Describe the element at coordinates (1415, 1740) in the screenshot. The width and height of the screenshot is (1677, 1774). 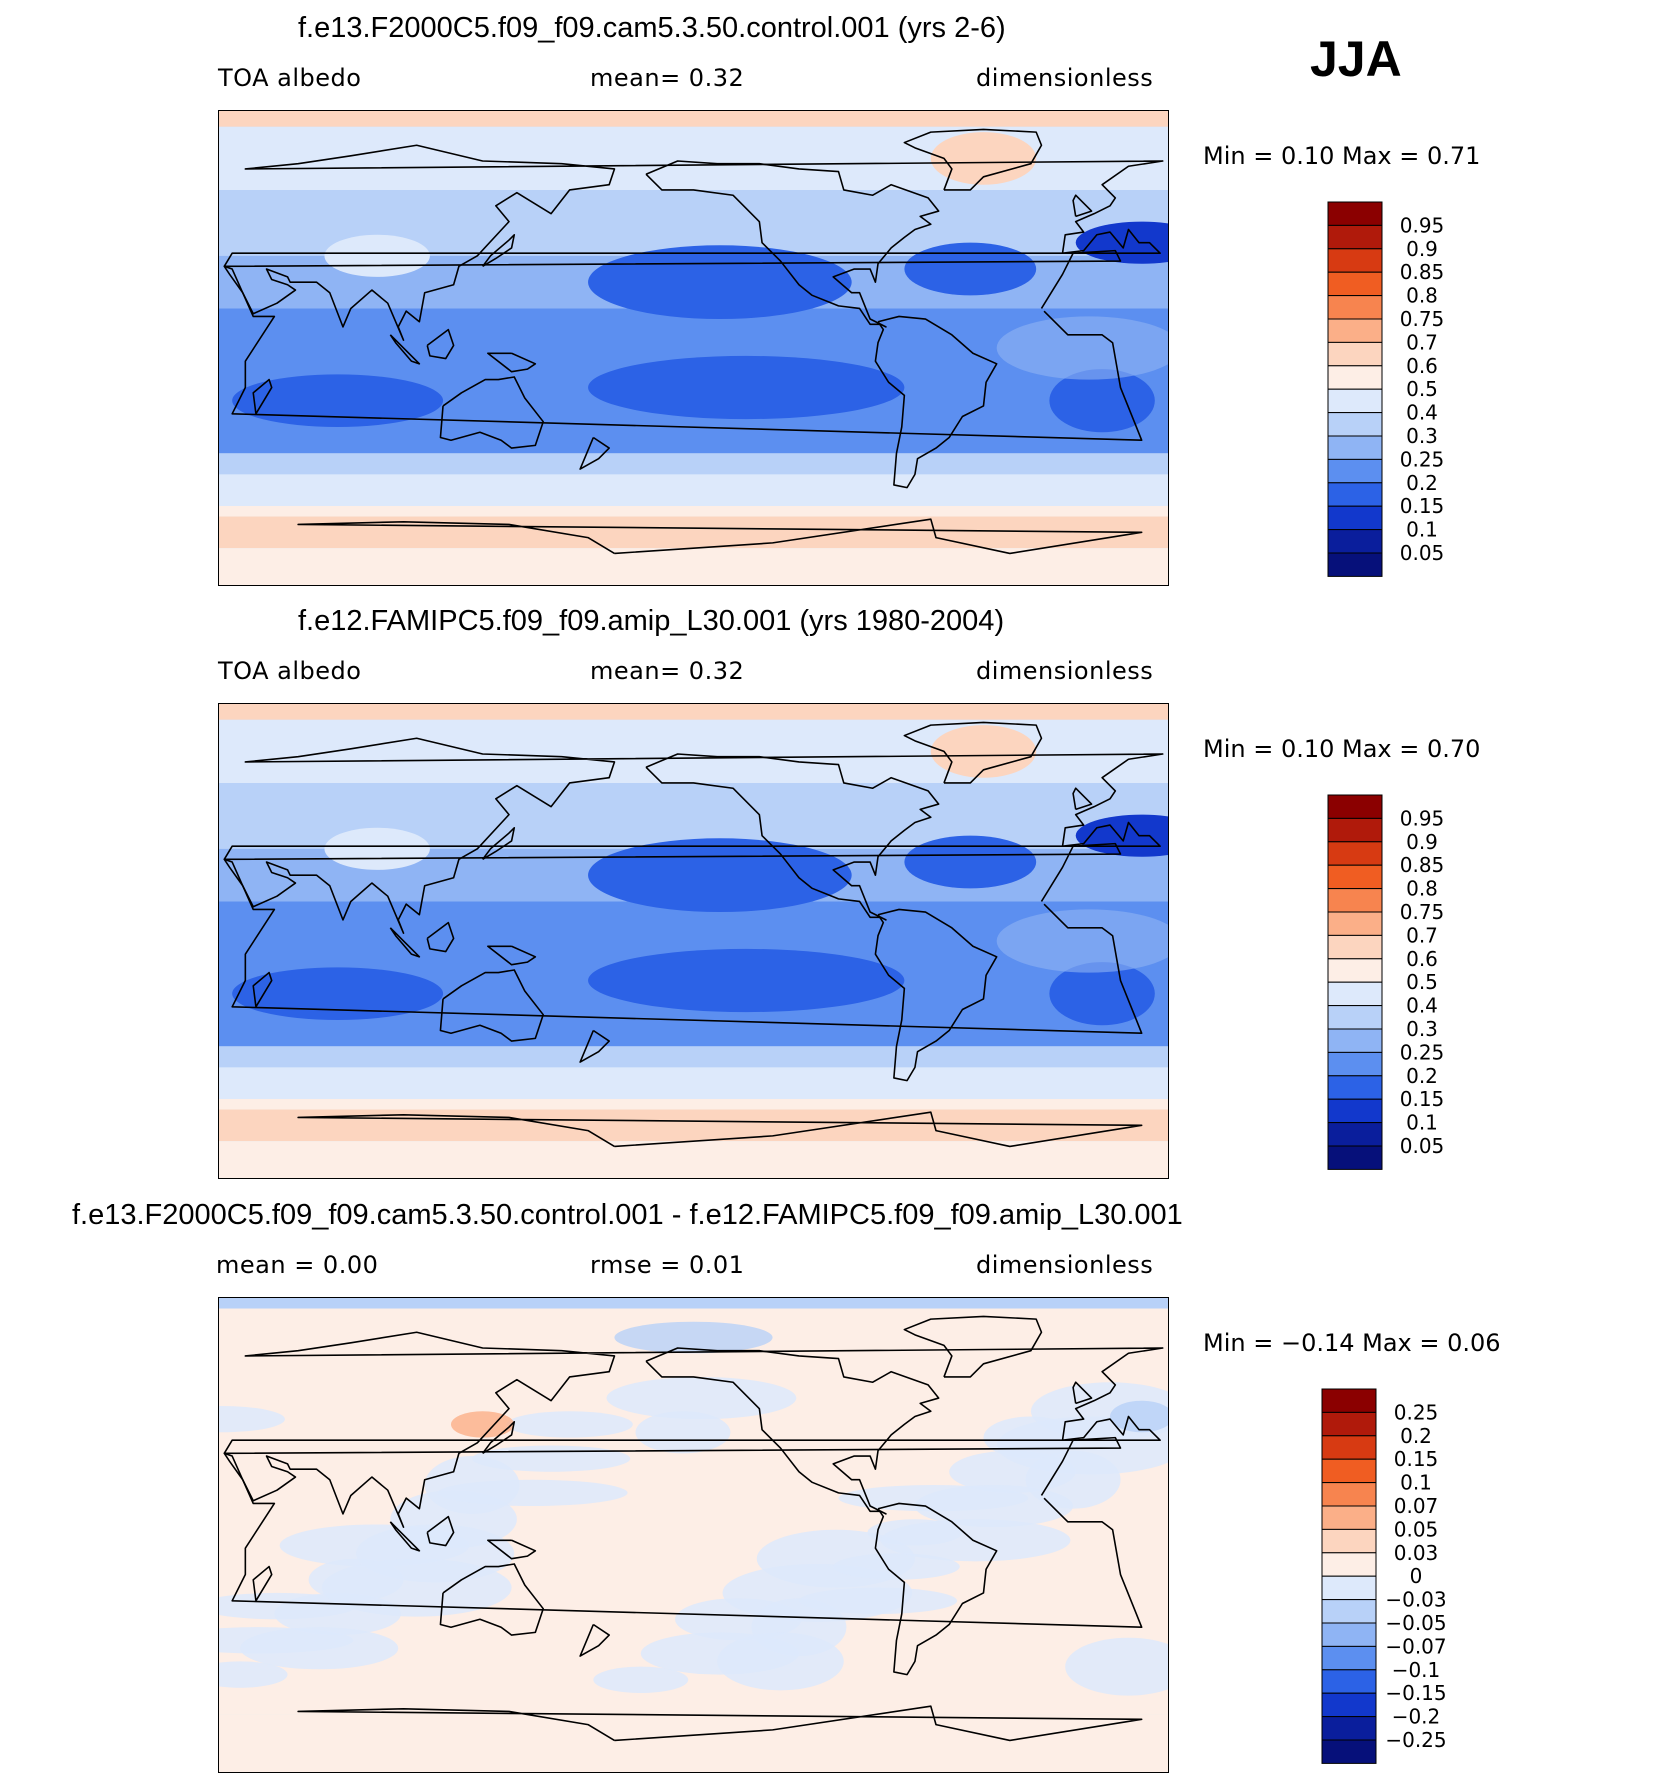
I see `colorbar-tick-label: −0.25` at that location.